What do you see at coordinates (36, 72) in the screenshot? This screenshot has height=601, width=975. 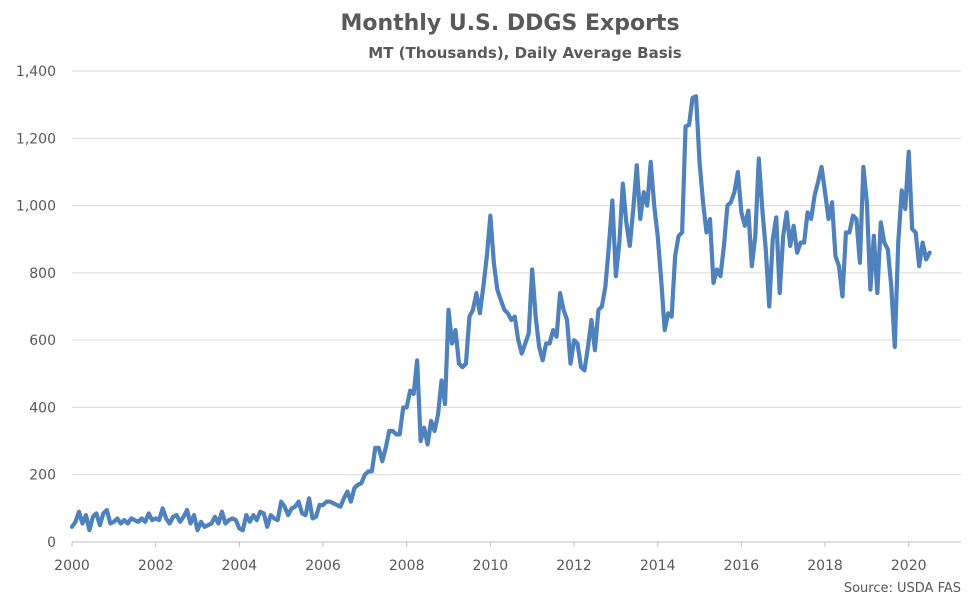 I see `y-tick-label: 1,400` at bounding box center [36, 72].